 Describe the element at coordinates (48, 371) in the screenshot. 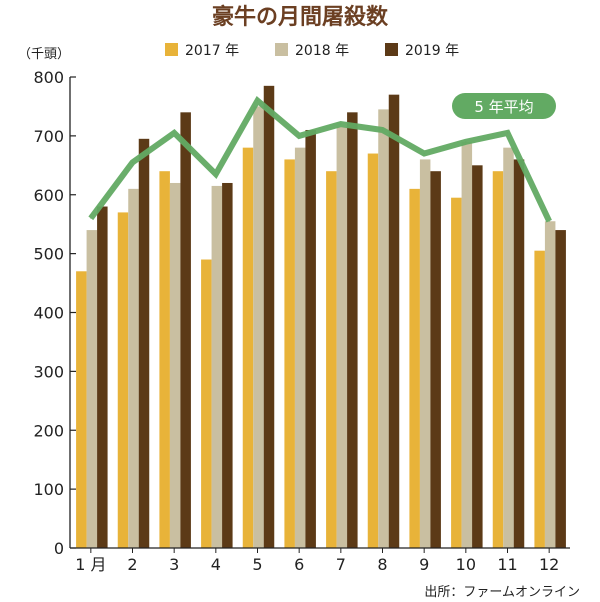

I see `y-tick-label: 300` at that location.